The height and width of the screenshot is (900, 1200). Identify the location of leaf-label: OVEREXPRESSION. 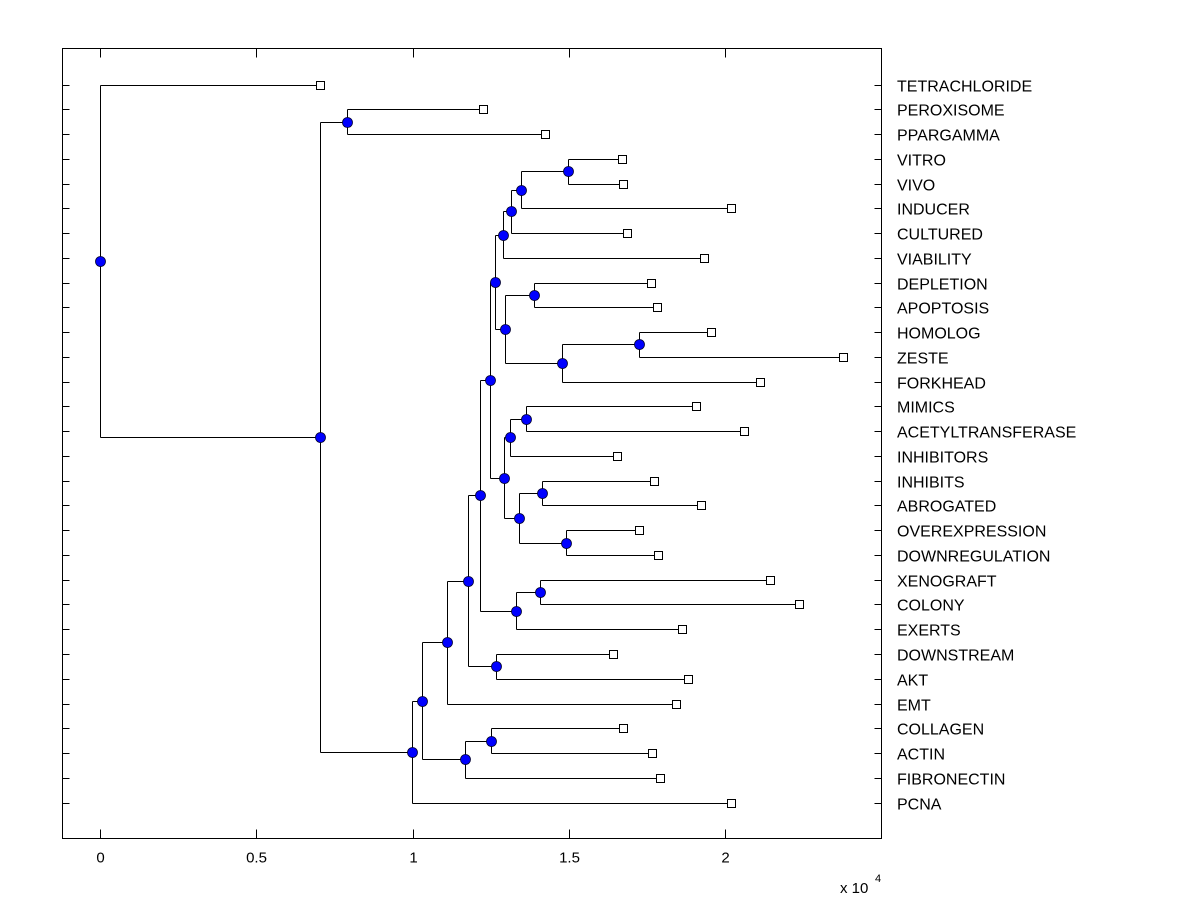
(971, 532).